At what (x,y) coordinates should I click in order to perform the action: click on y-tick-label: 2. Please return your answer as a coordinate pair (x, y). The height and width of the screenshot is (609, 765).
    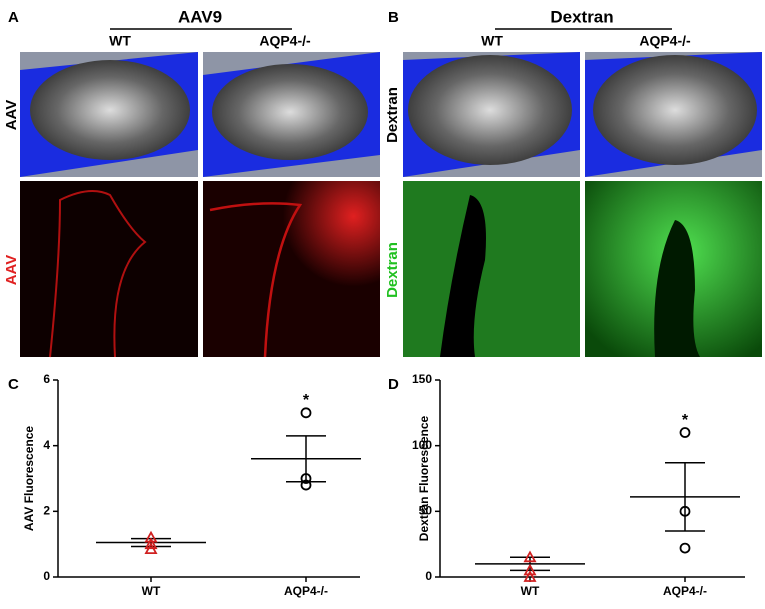
    Looking at the image, I should click on (46, 511).